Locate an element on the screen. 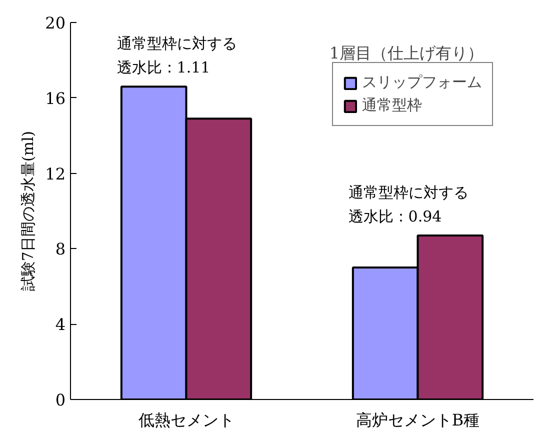 The width and height of the screenshot is (558, 439). annotation: 透水比：1.11 is located at coordinates (163, 67).